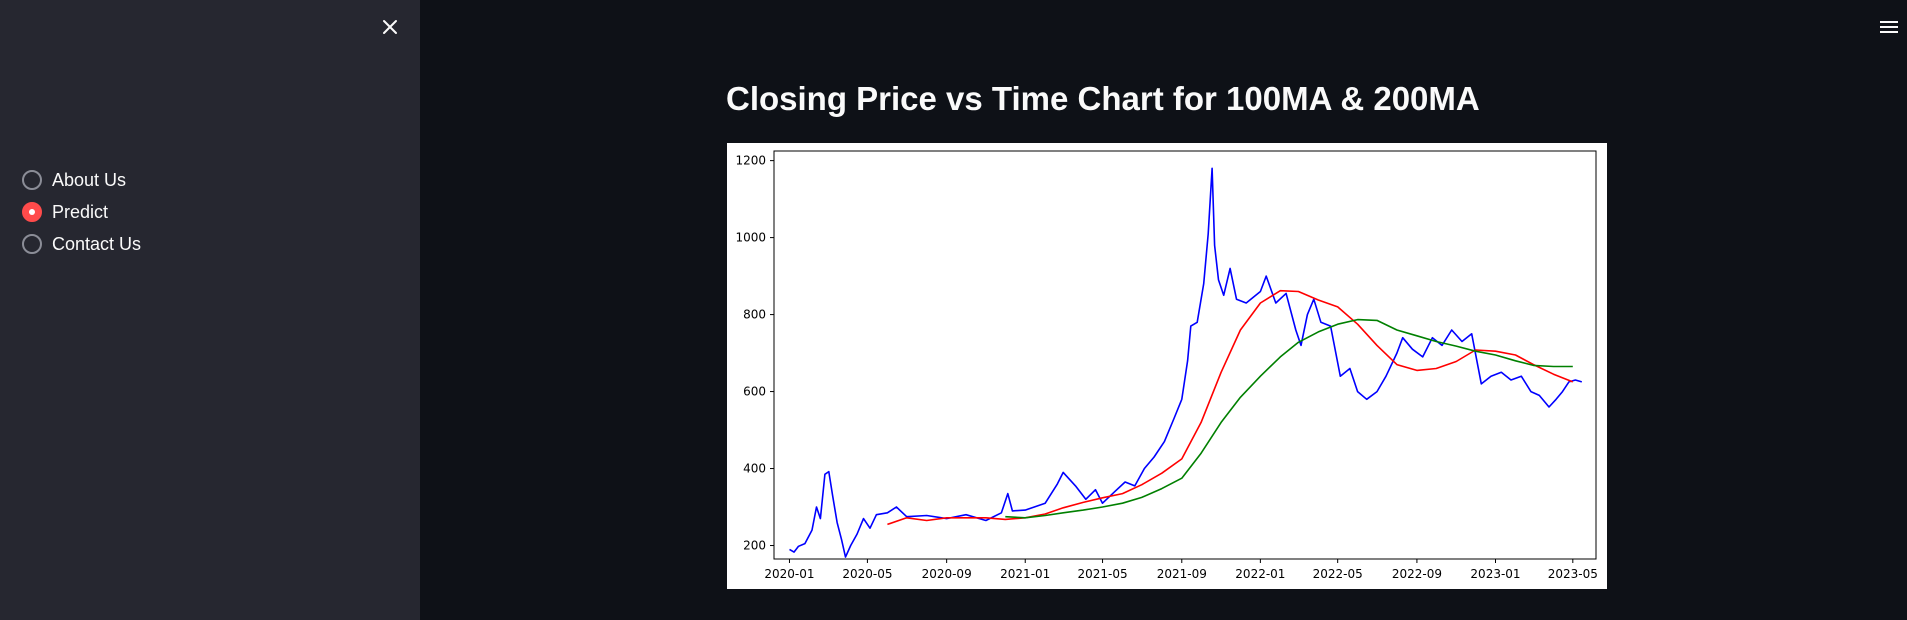 The image size is (1907, 620). What do you see at coordinates (97, 243) in the screenshot?
I see `radio-label-contact-us: Contact Us` at bounding box center [97, 243].